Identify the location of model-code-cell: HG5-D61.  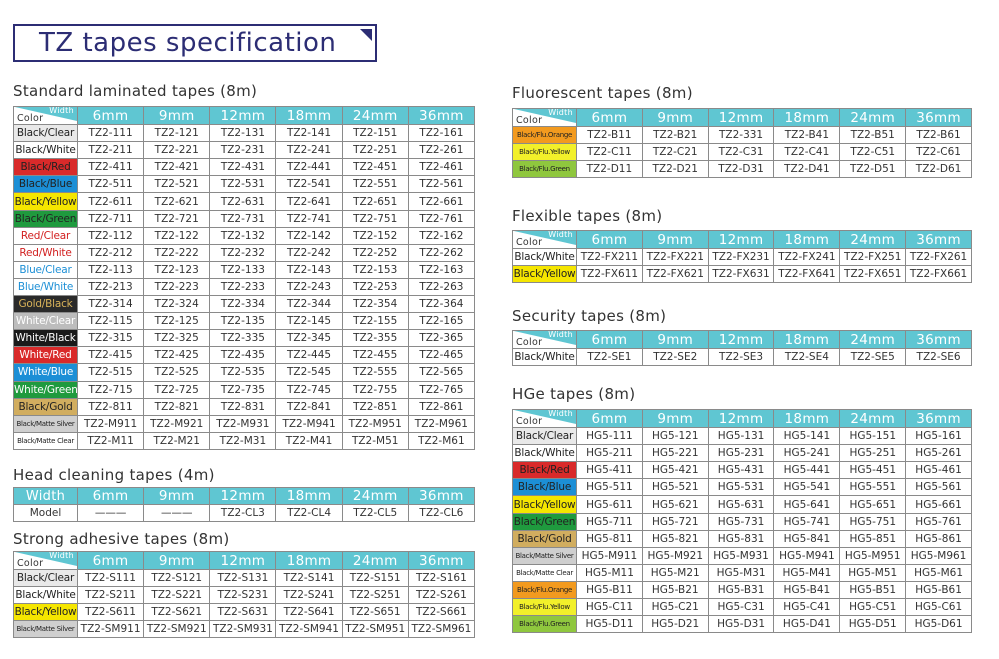
(938, 624).